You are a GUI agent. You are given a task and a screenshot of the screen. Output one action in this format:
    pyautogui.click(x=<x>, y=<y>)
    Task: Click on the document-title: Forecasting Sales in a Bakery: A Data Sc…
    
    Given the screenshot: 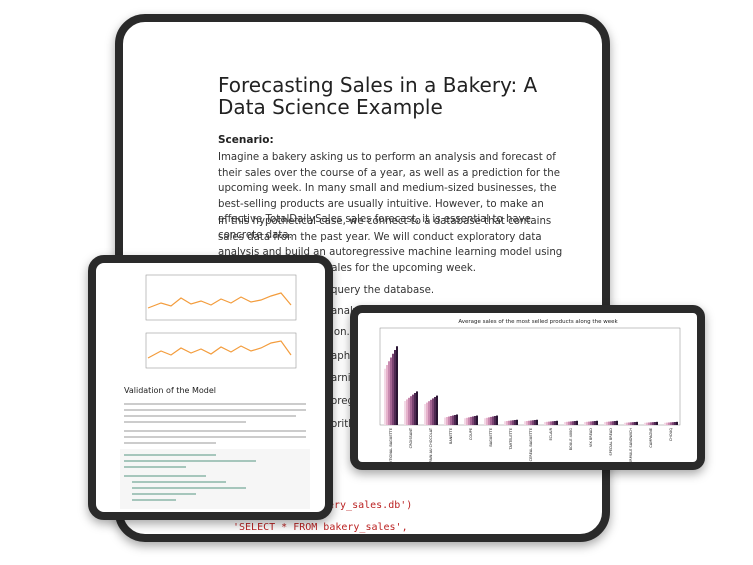 What is the action you would take?
    pyautogui.click(x=378, y=96)
    